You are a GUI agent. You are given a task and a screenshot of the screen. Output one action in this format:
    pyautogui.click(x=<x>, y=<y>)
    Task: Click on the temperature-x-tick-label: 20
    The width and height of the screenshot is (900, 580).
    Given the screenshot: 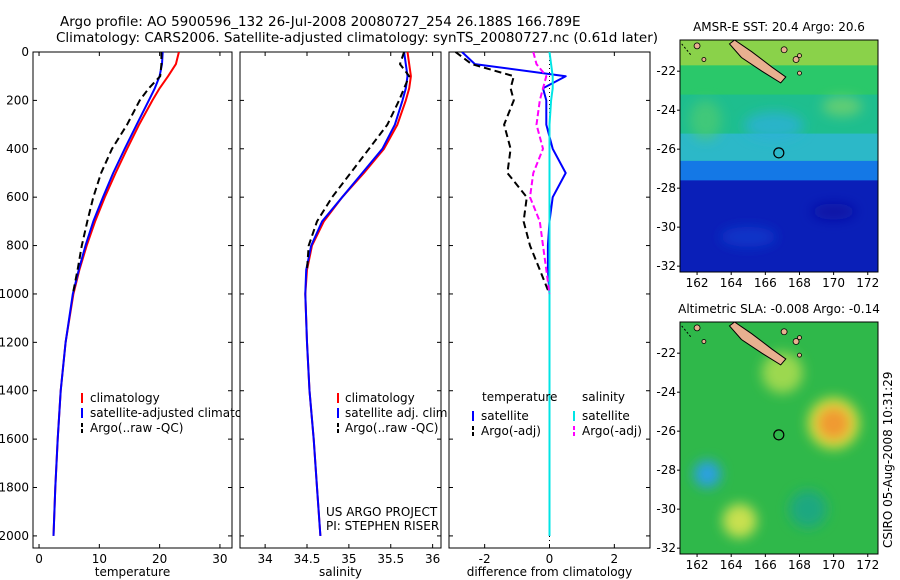 What is the action you would take?
    pyautogui.click(x=159, y=559)
    